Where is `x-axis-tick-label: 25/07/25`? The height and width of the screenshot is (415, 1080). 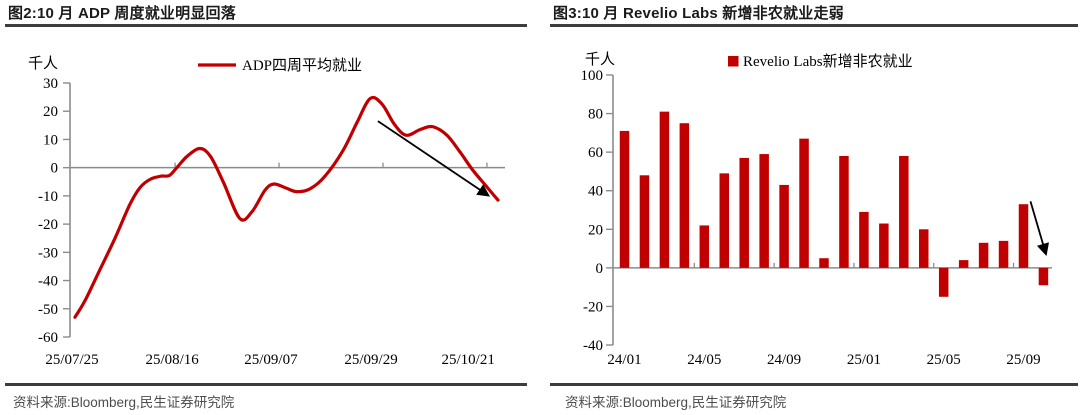
x-axis-tick-label: 25/07/25 is located at coordinates (71, 360).